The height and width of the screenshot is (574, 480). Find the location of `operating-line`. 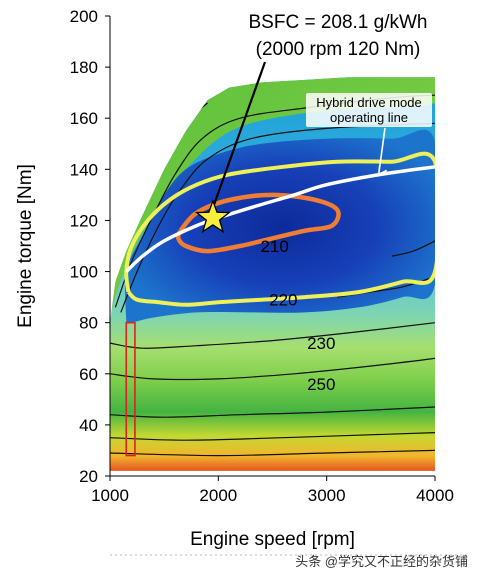

operating-line is located at coordinates (280, 219).